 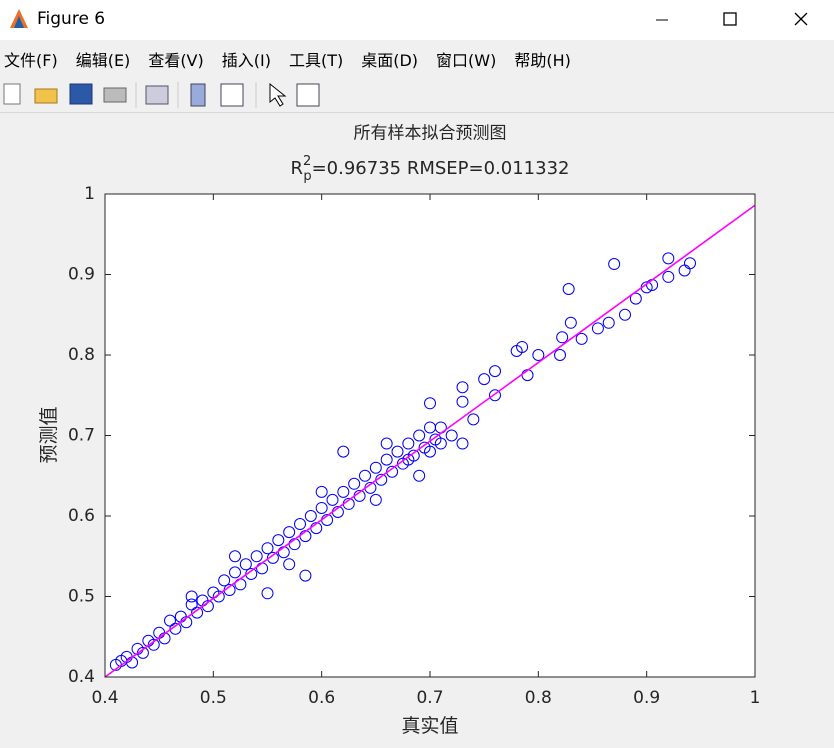 I want to click on menu-item: 工具(T), so click(x=316, y=60).